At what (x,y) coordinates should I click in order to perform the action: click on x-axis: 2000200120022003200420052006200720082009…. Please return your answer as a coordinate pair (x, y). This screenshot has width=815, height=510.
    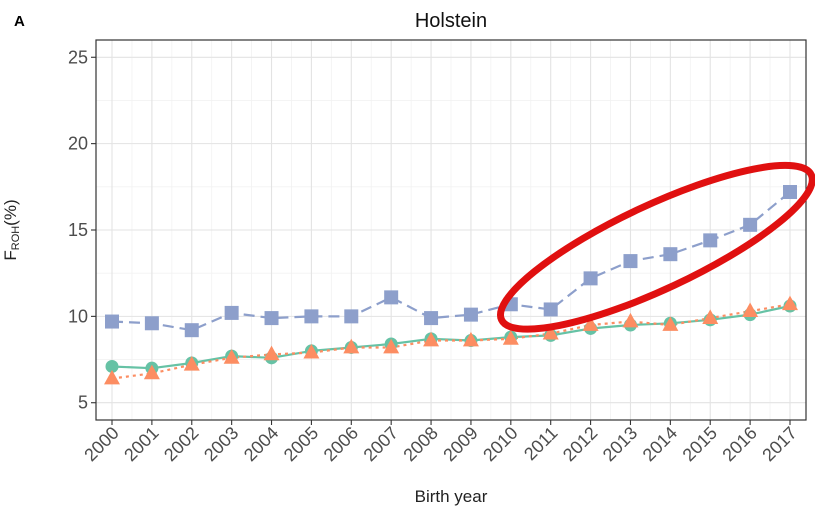
    Looking at the image, I should click on (440, 442).